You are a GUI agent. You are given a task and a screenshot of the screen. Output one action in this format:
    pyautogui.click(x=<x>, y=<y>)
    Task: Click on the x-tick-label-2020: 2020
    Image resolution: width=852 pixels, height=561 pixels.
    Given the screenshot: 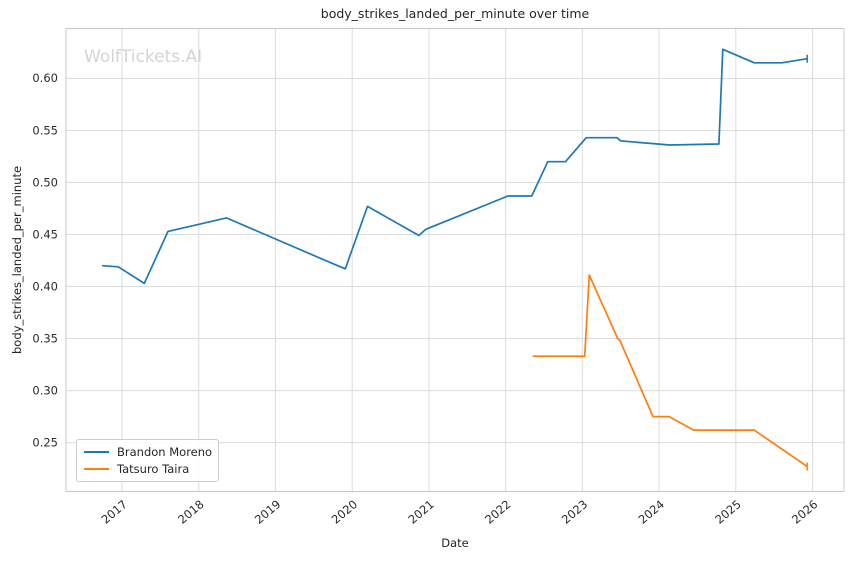 What is the action you would take?
    pyautogui.click(x=344, y=512)
    